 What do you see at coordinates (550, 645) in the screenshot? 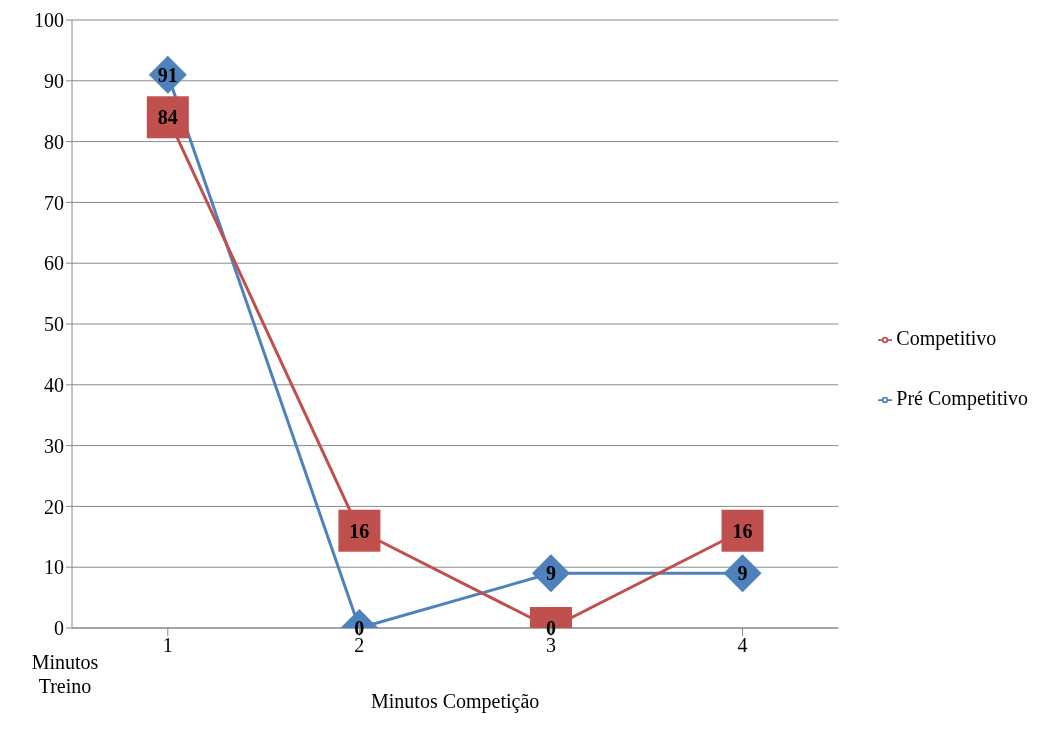
I see `x-tick-label: 3` at bounding box center [550, 645].